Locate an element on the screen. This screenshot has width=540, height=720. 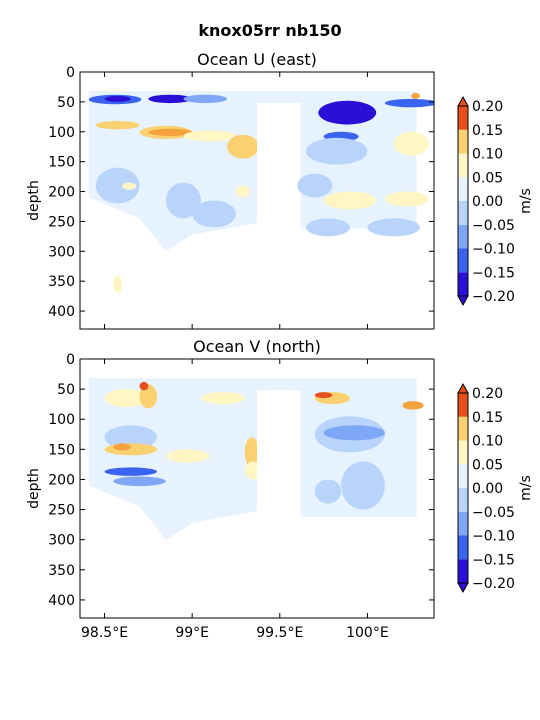
colorbar-tick-label: 0.00 is located at coordinates (487, 489).